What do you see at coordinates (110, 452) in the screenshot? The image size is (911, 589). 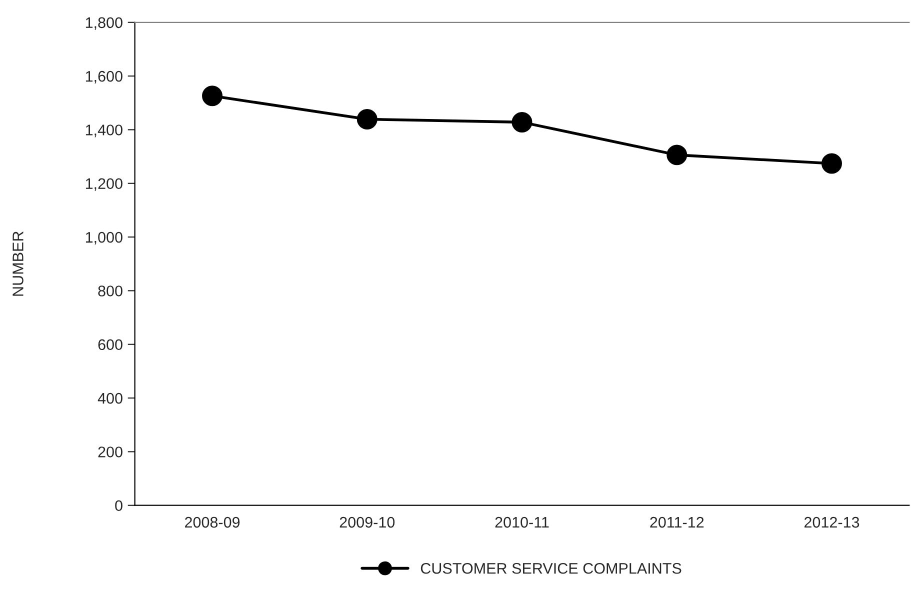 I see `y-tick-label: 200` at bounding box center [110, 452].